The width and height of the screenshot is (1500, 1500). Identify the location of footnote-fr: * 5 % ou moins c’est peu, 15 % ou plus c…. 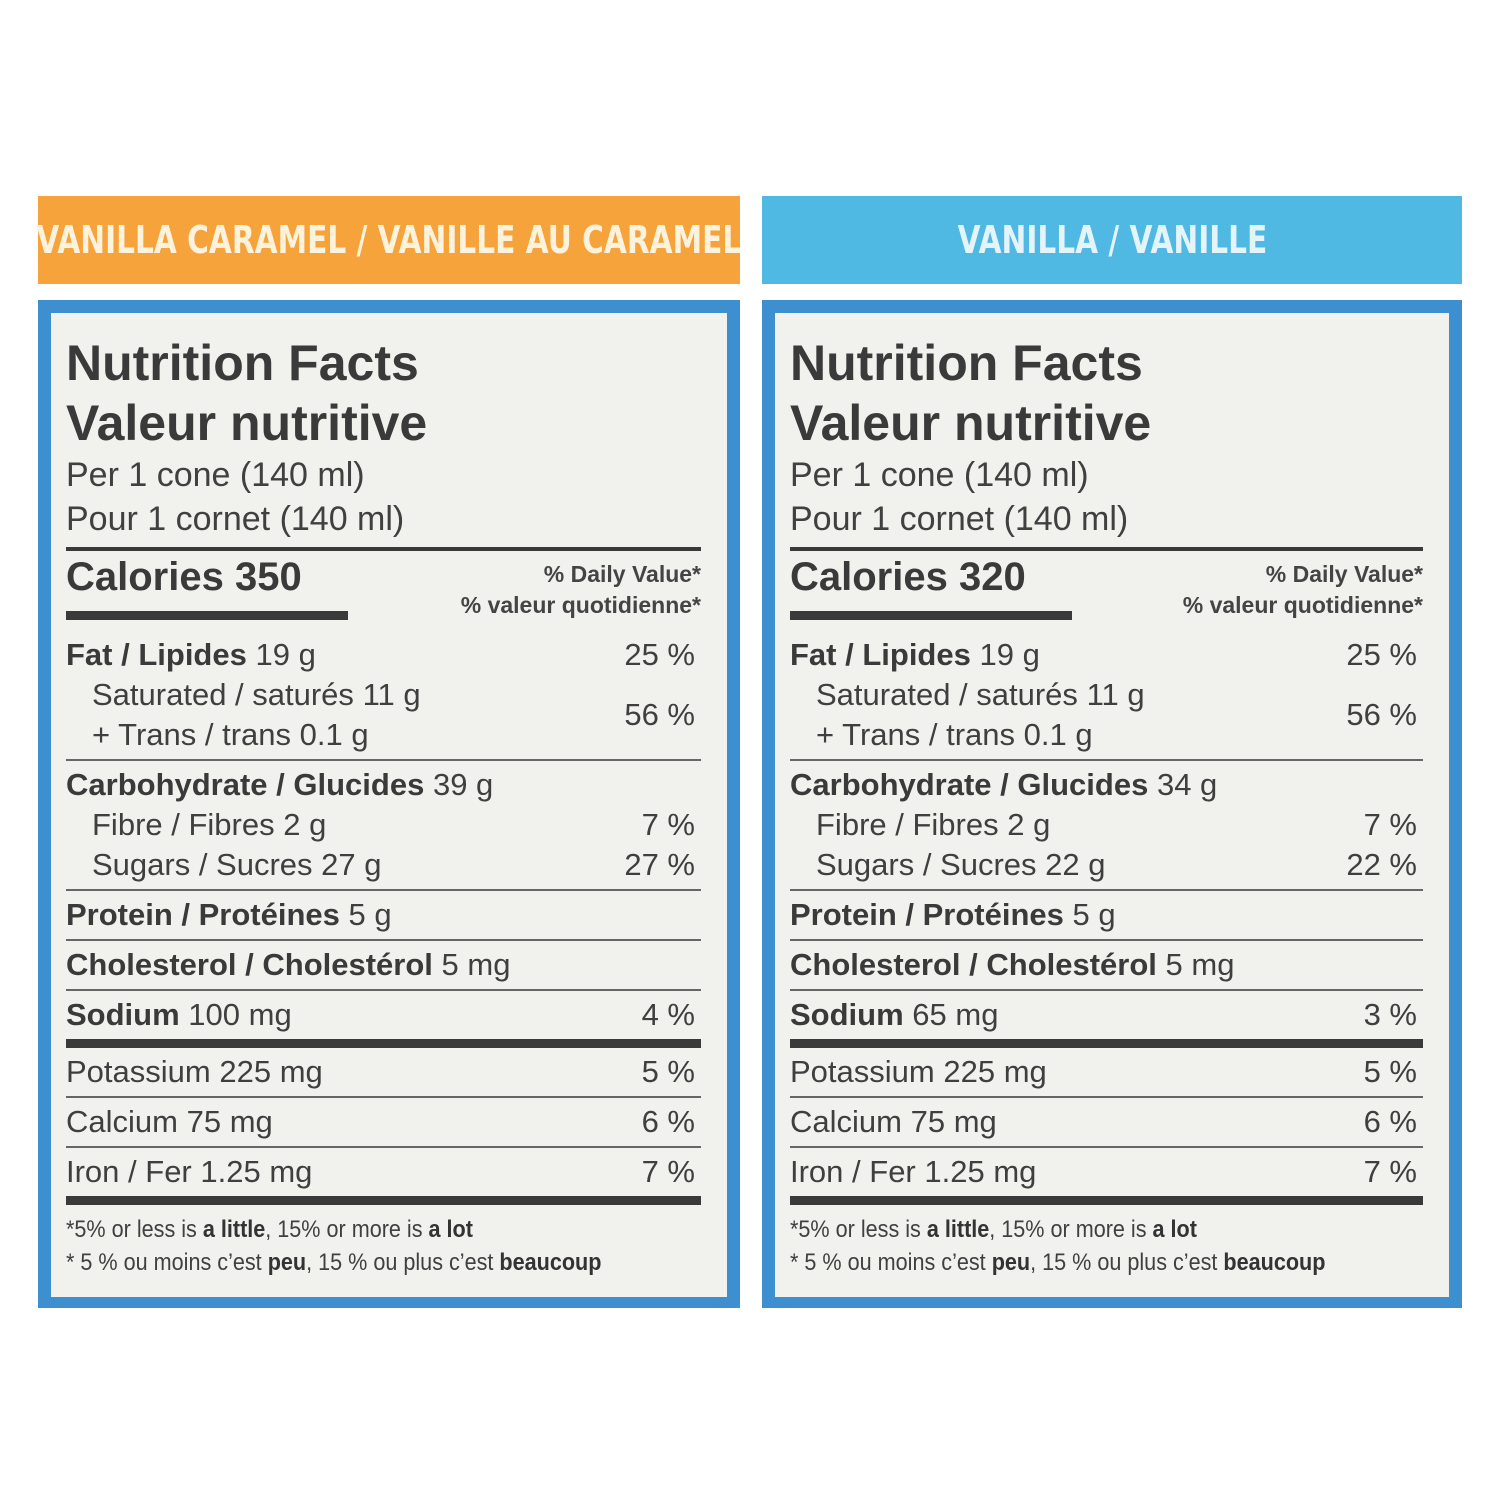
(352, 1262).